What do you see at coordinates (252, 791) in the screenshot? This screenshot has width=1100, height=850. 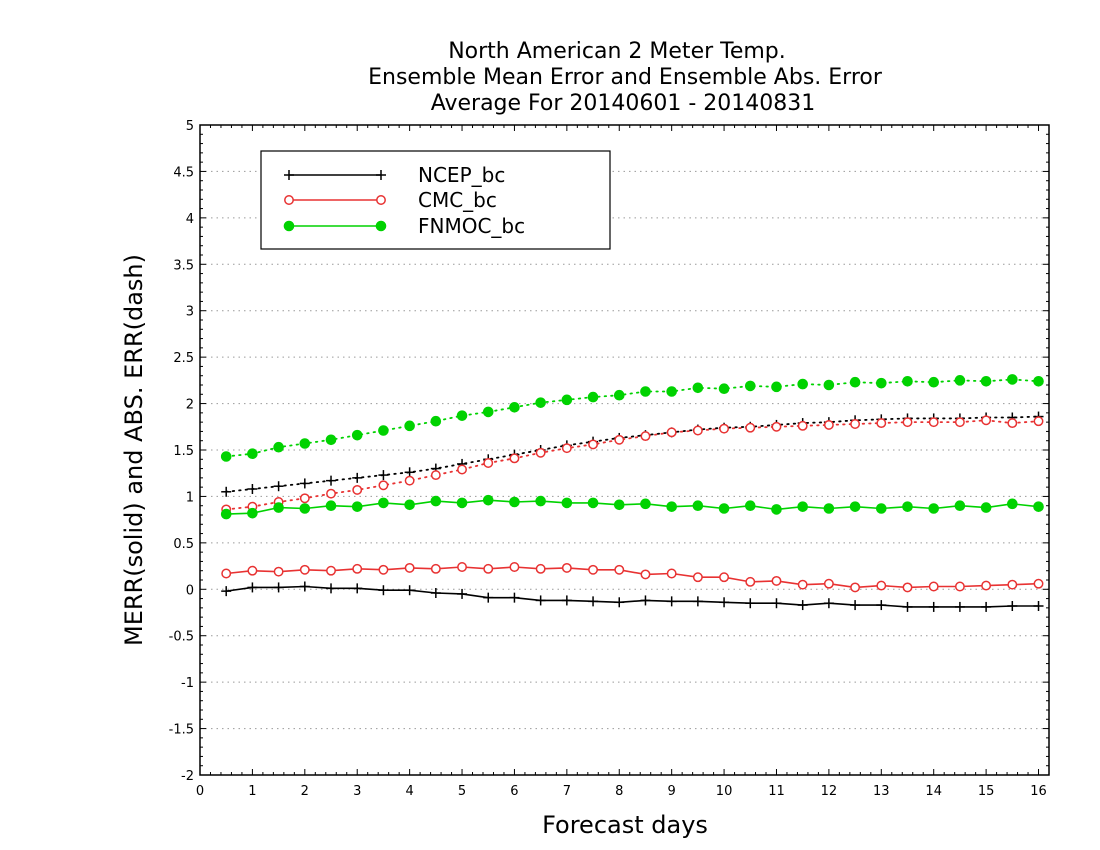 I see `x-tick-label: 1` at bounding box center [252, 791].